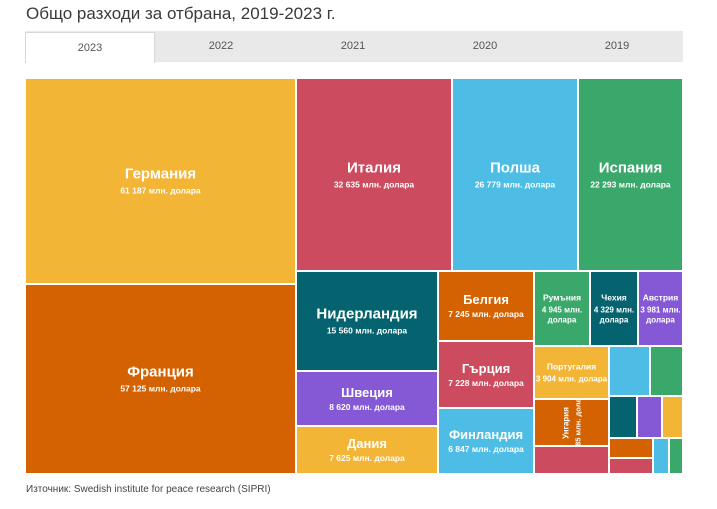  What do you see at coordinates (221, 46) in the screenshot?
I see `tab-2022: 2022` at bounding box center [221, 46].